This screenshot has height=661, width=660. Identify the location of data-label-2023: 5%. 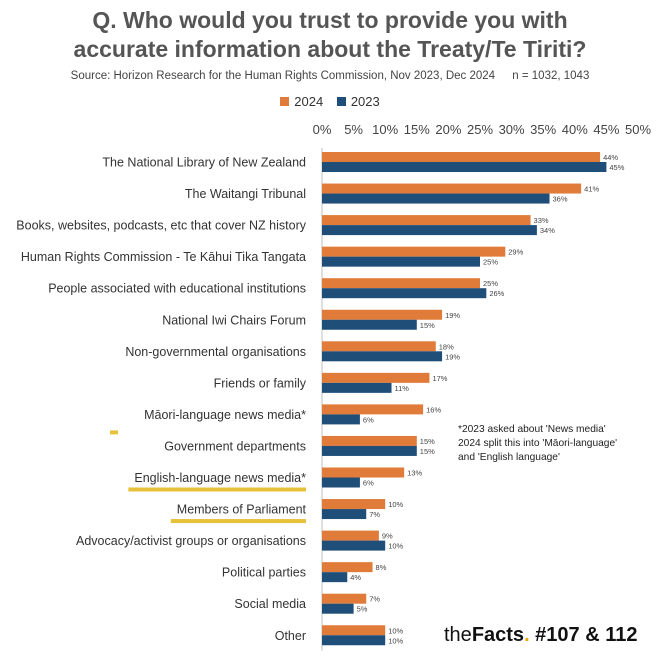
(362, 609).